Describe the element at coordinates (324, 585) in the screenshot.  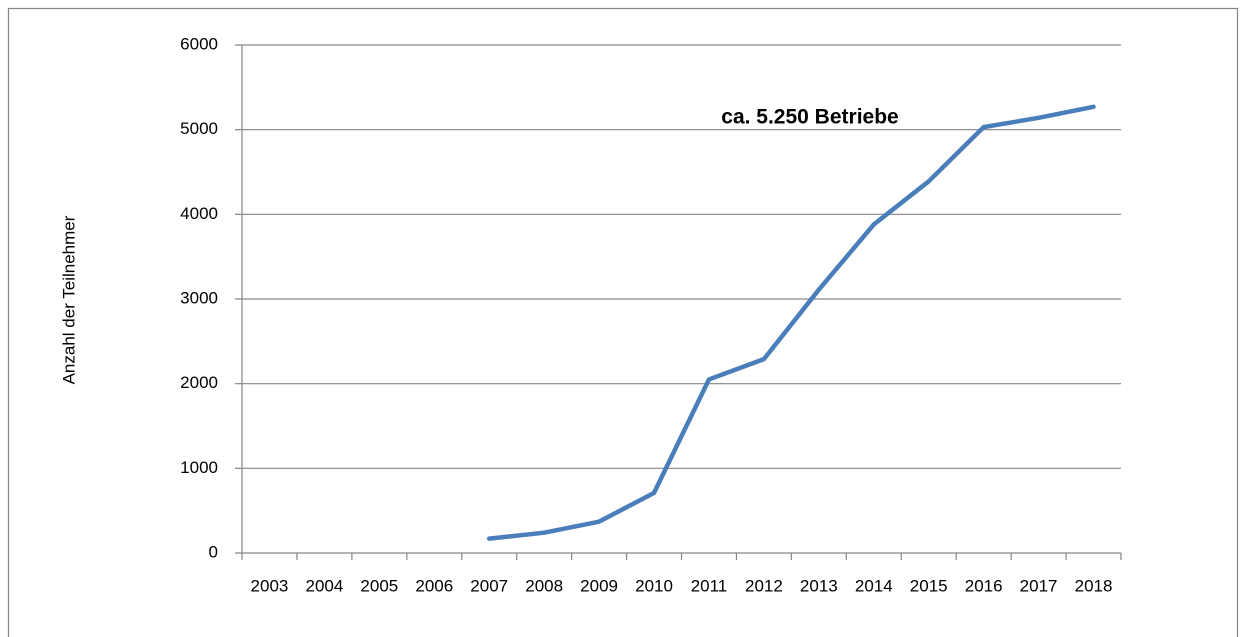
I see `x-tick-label: 2004` at that location.